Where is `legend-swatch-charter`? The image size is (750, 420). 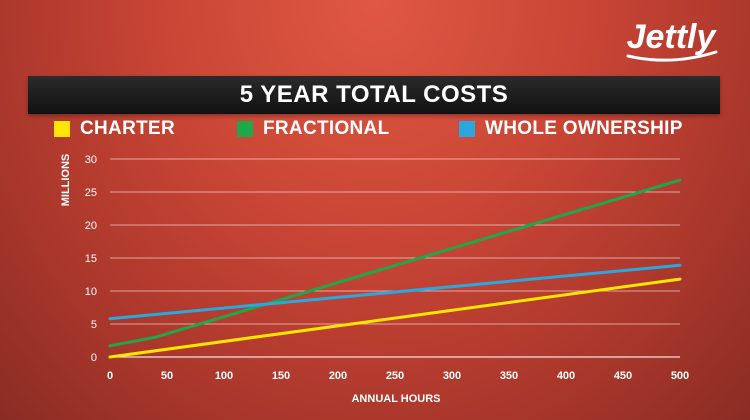
legend-swatch-charter is located at coordinates (62, 129).